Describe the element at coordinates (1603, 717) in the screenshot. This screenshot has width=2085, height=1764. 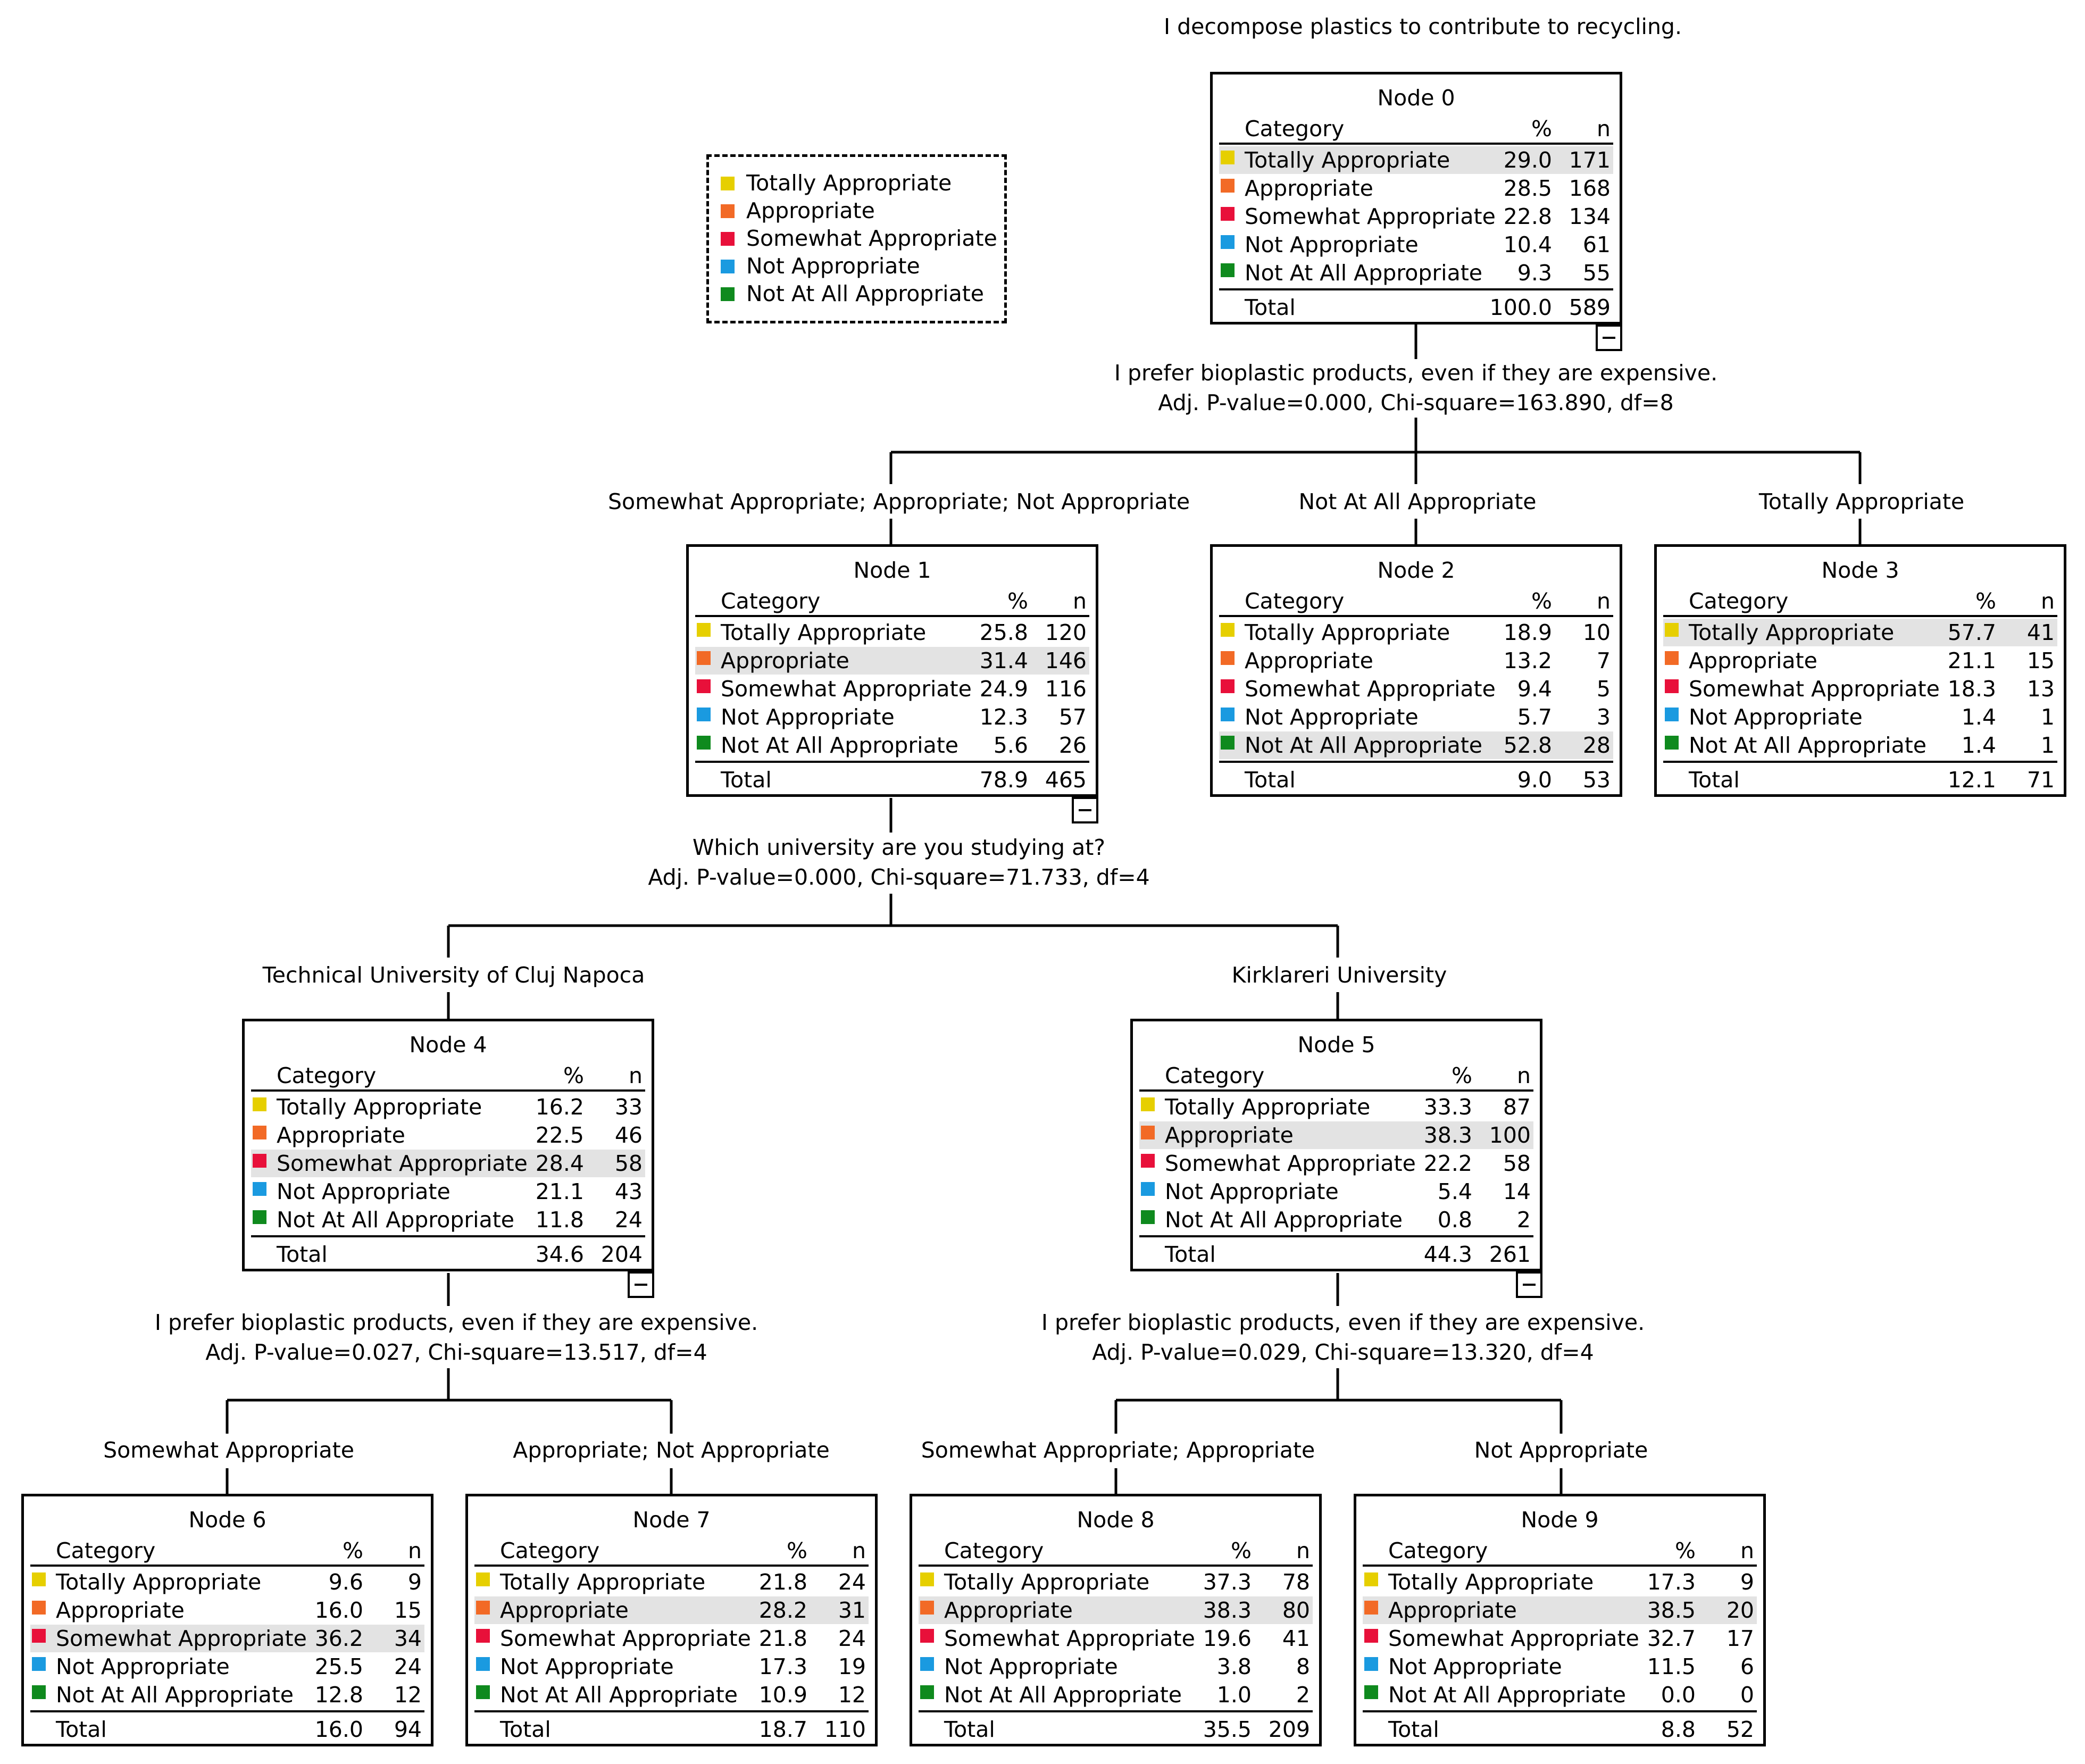
I see `row-count: 3` at that location.